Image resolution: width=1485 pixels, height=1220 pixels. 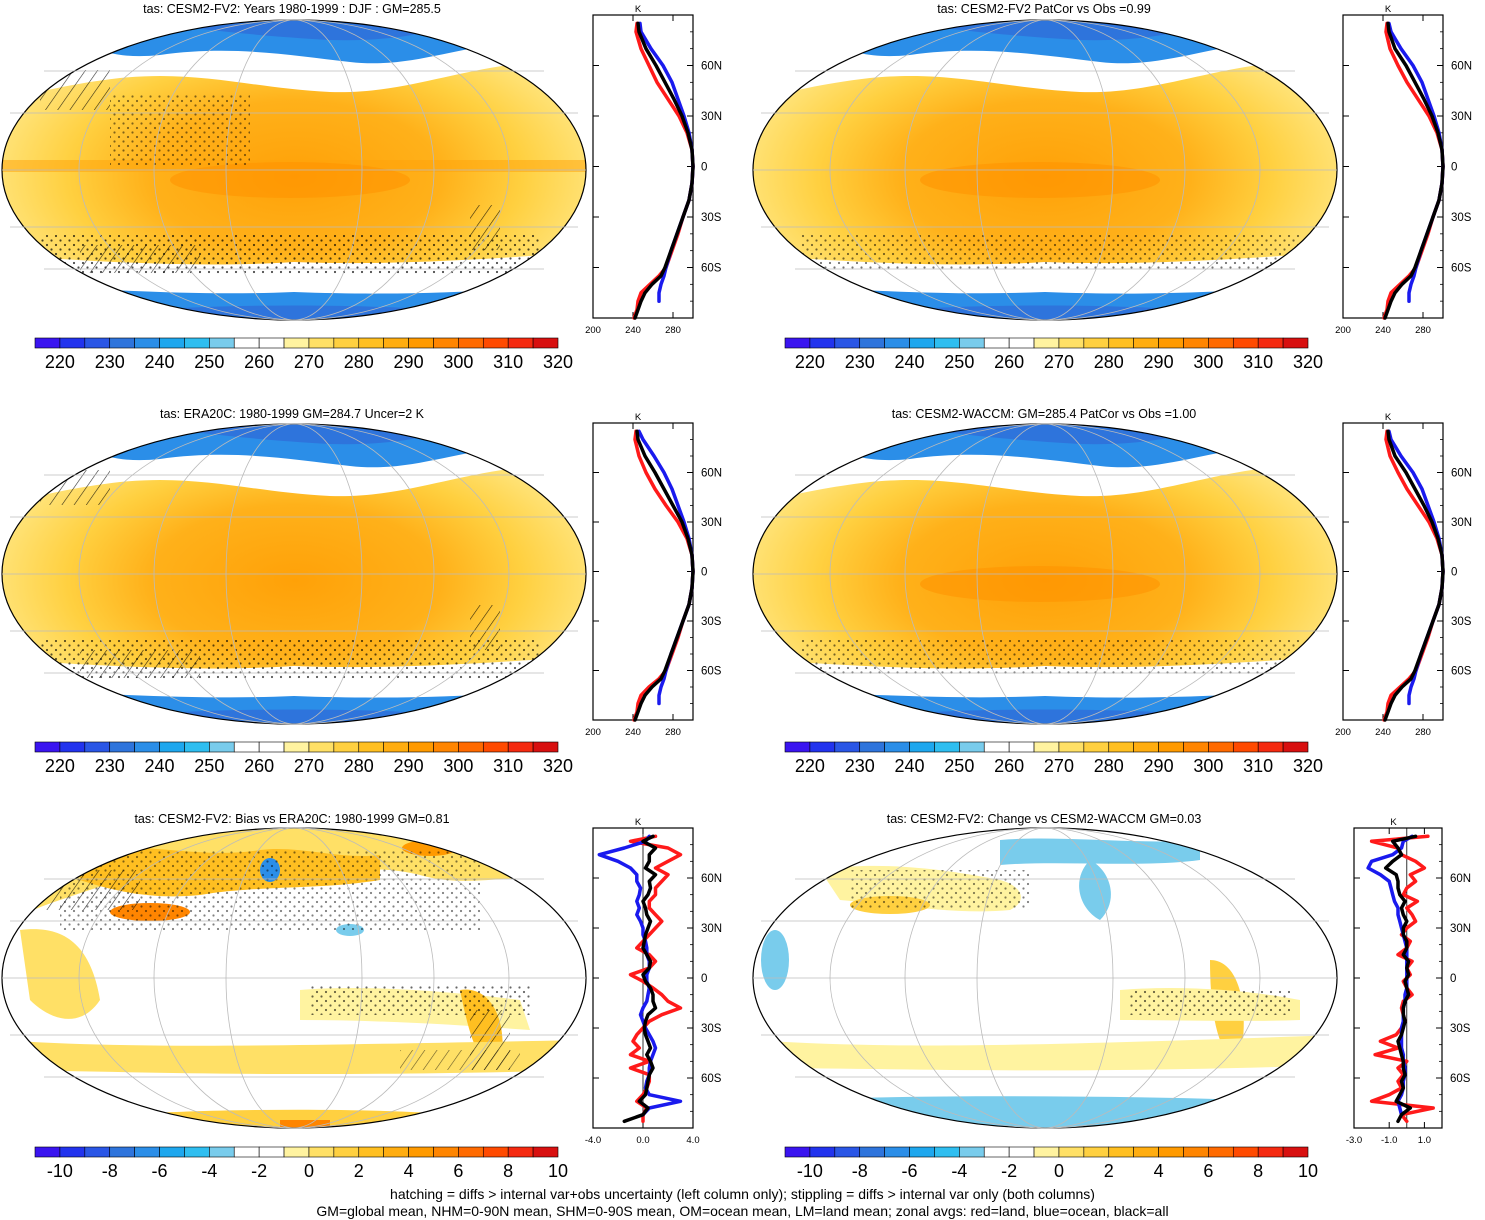 What do you see at coordinates (1053, 354) in the screenshot?
I see `panel-b-colorbar: 220 230 240 250 260 270 280 290 300 310 320` at bounding box center [1053, 354].